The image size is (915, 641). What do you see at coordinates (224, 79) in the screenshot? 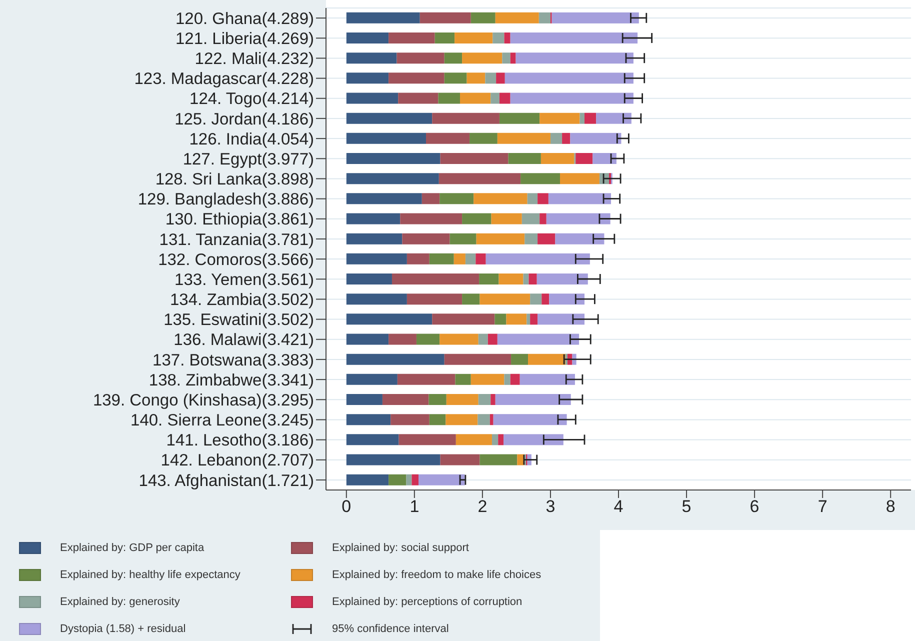
I see `y-tick-label: 123. Madagascar(4.228)` at bounding box center [224, 79].